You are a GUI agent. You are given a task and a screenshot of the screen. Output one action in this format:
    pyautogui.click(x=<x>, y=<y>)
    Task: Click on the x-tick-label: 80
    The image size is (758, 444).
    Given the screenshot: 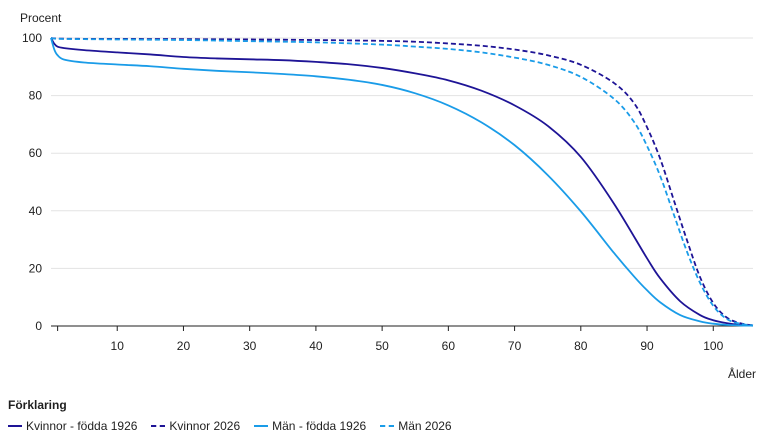 What is the action you would take?
    pyautogui.click(x=581, y=346)
    